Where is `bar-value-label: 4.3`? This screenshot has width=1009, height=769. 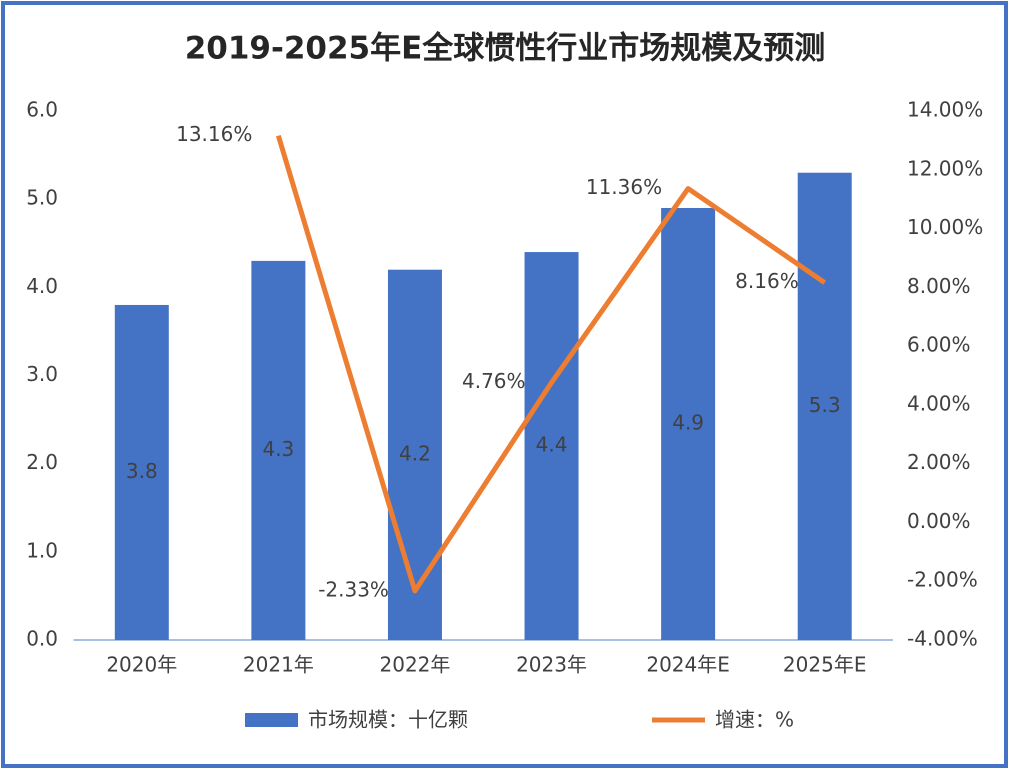
bar-value-label: 4.3 is located at coordinates (278, 449).